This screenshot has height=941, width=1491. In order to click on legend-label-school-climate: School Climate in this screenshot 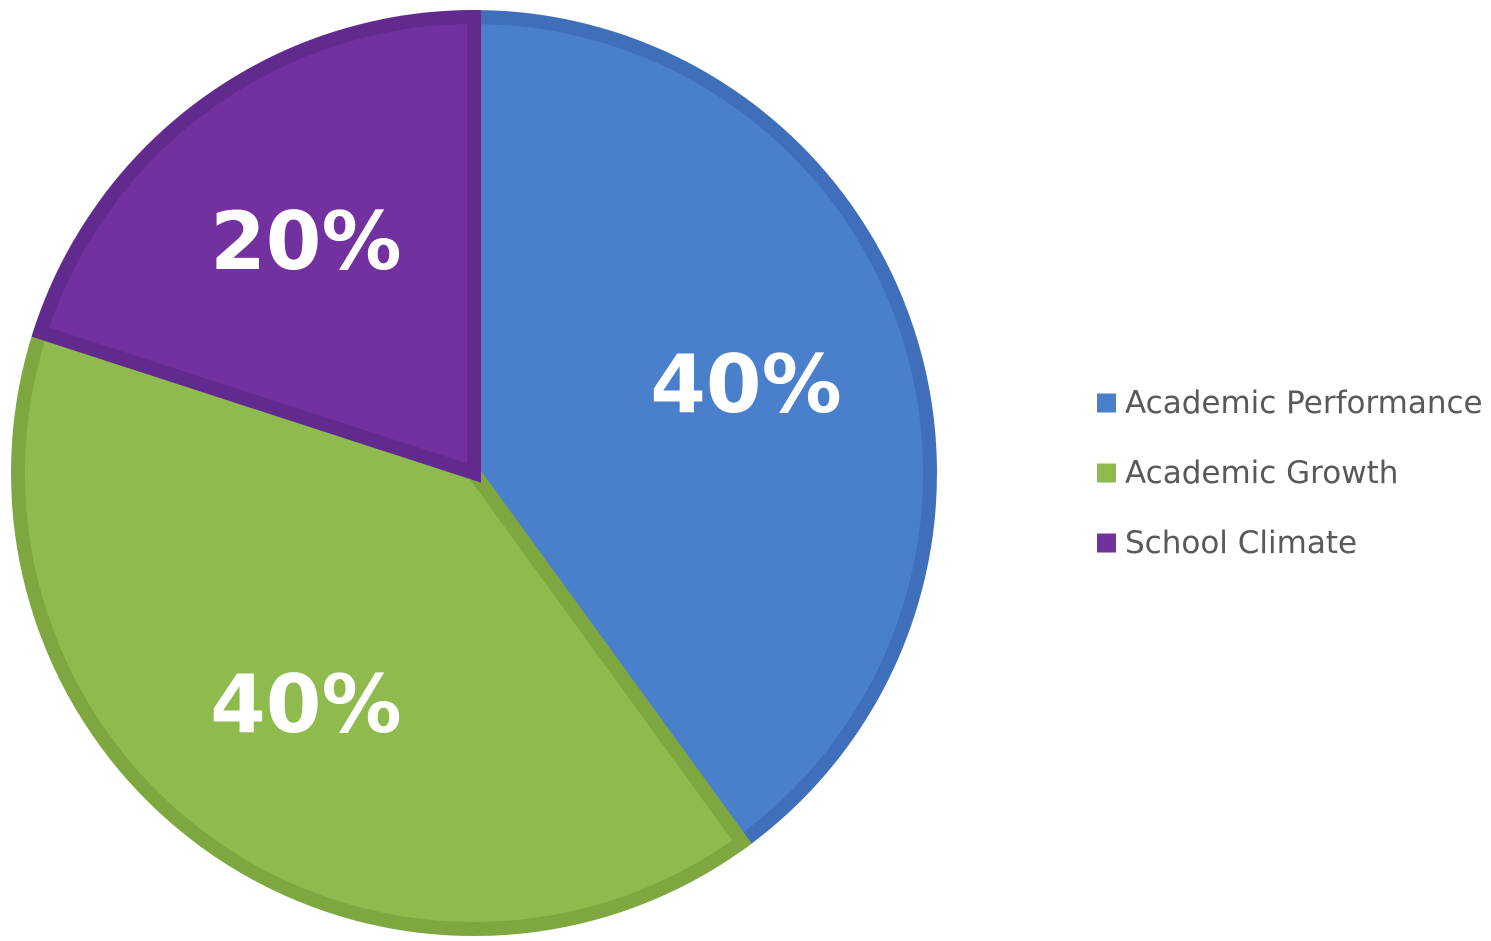, I will do `click(1241, 543)`.